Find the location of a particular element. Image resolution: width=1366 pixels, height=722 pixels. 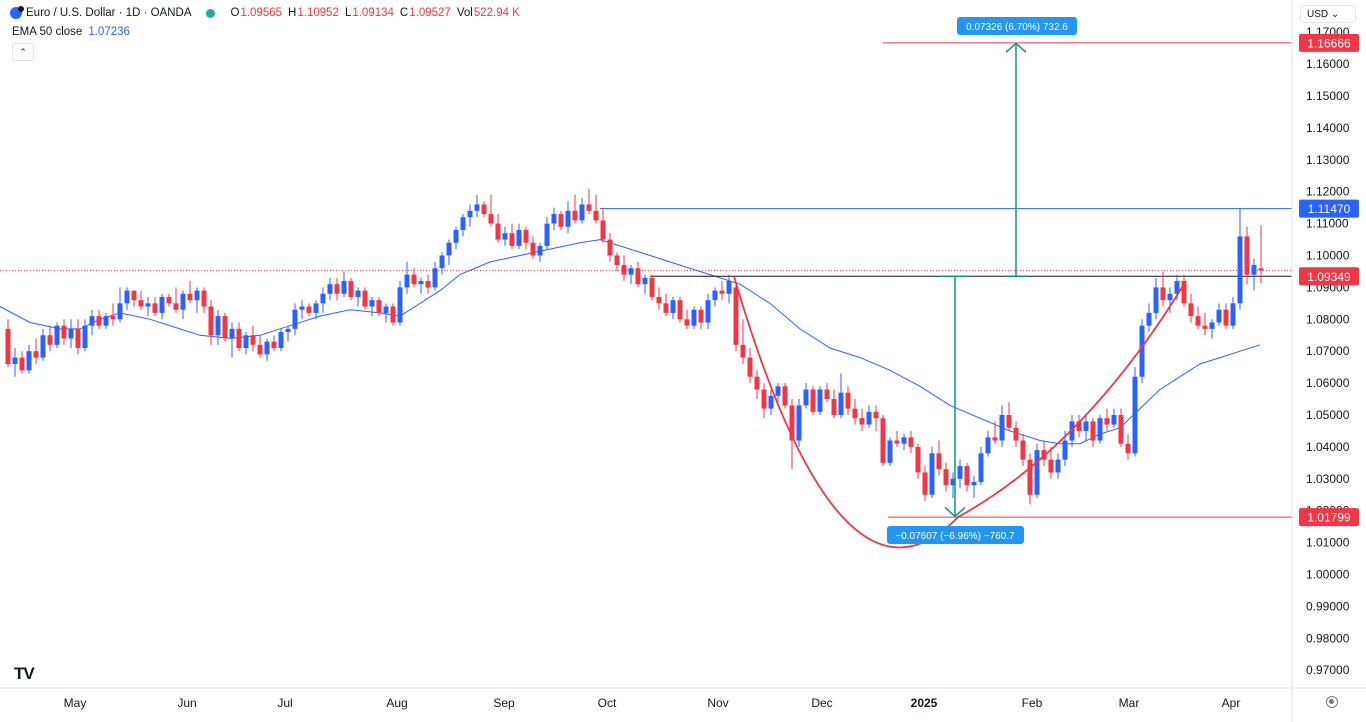

open-value: 1.09565 is located at coordinates (261, 13).